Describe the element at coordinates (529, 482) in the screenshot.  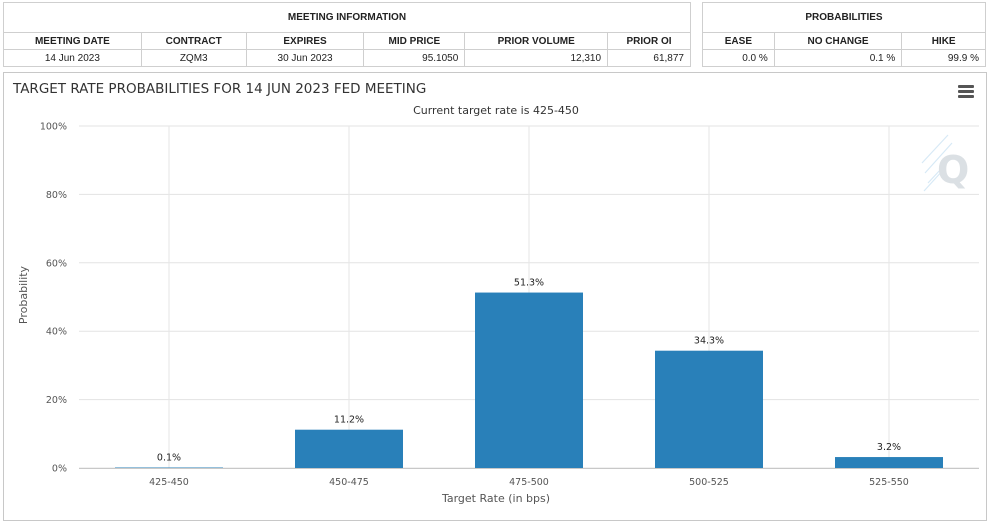
I see `x-tick-label: 475-500` at that location.